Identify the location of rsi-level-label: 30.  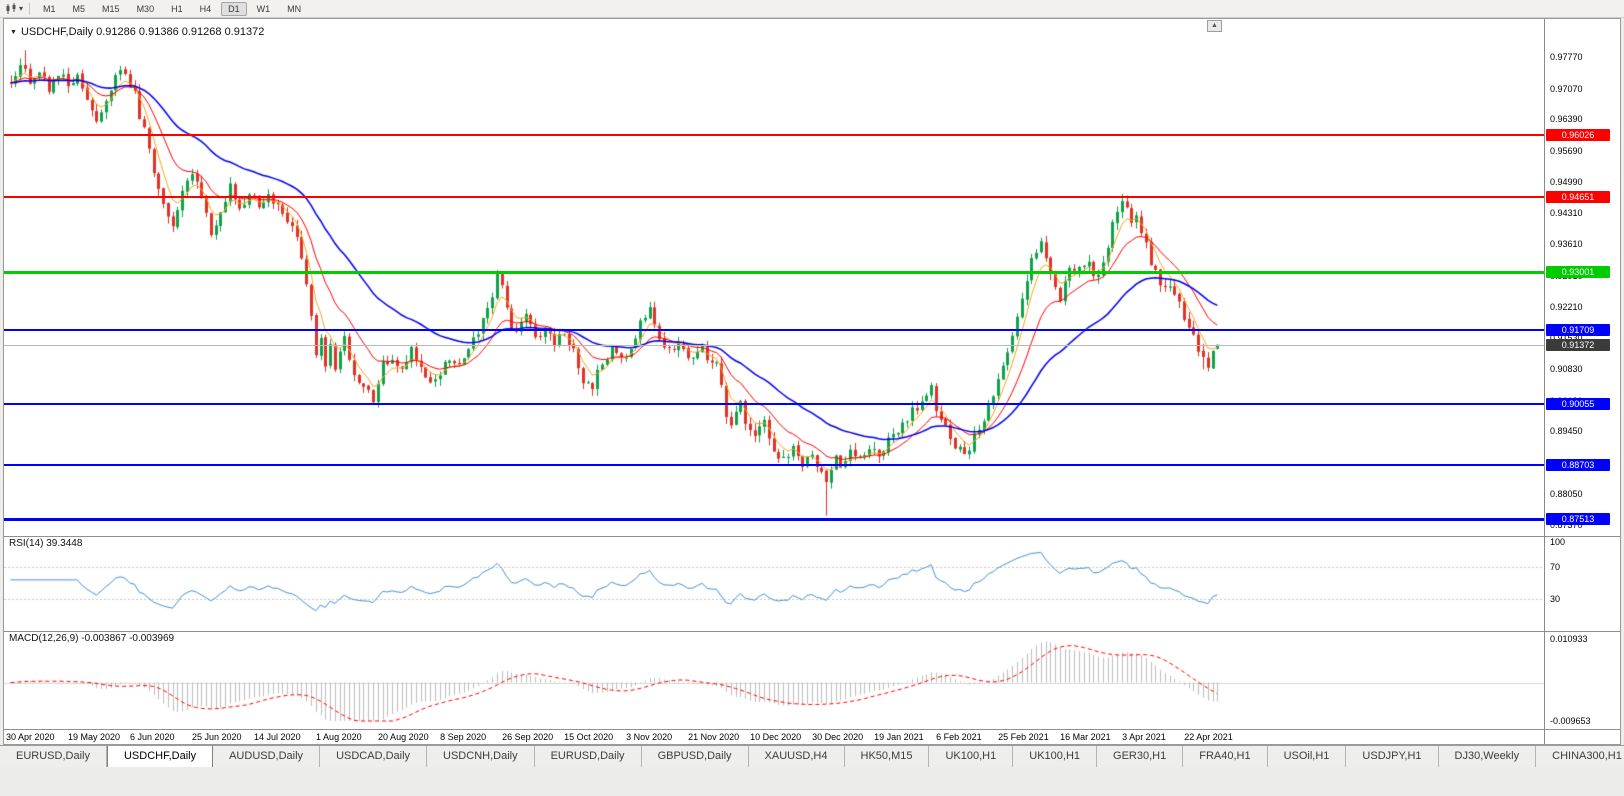
(1555, 599).